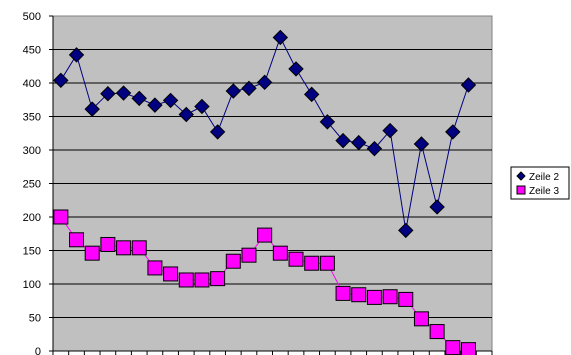 Image resolution: width=571 pixels, height=355 pixels. What do you see at coordinates (35, 319) in the screenshot?
I see `y-tick-label: 50` at bounding box center [35, 319].